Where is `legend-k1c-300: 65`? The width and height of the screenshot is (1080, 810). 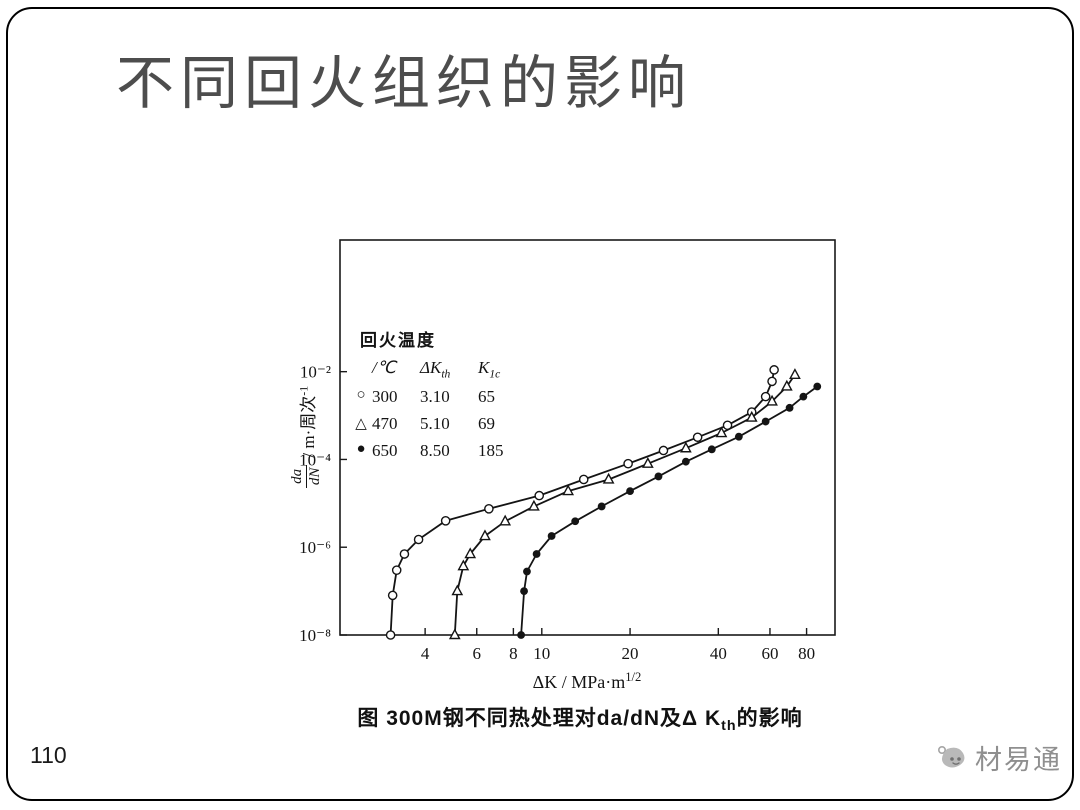 legend-k1c-300: 65 is located at coordinates (486, 397).